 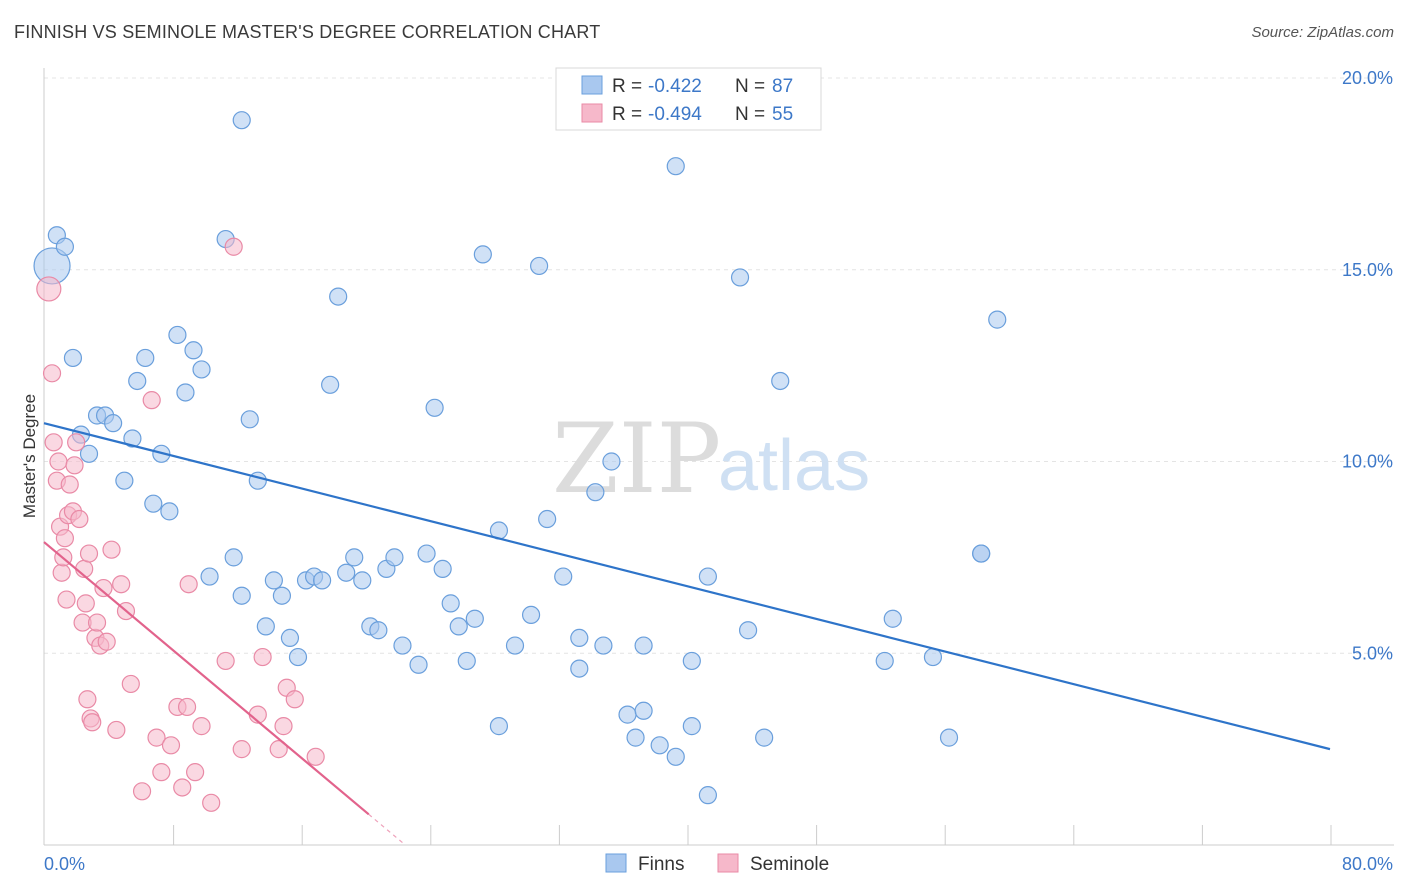 I want to click on y-tick-label: 15.0%, so click(x=1367, y=270).